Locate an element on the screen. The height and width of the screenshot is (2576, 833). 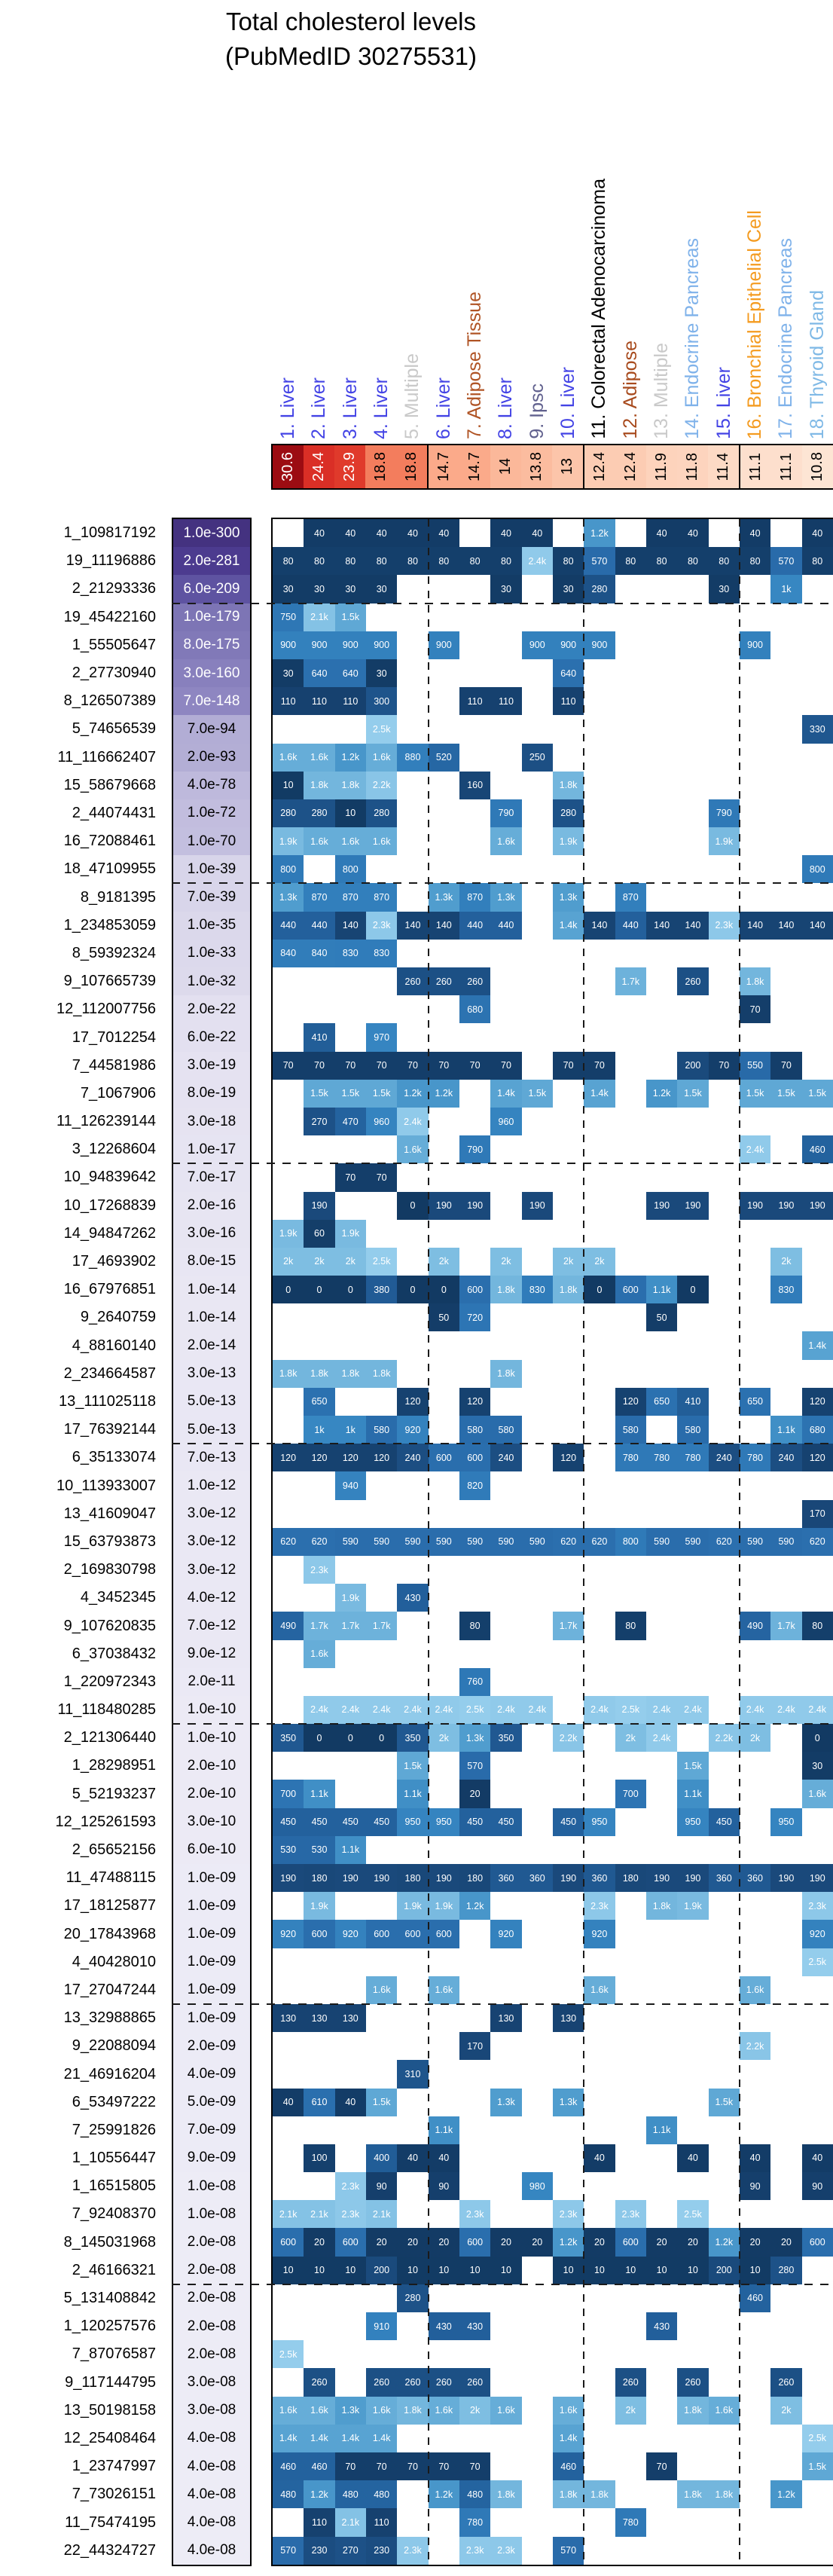
heatmap-cell: 70 is located at coordinates (350, 1177).